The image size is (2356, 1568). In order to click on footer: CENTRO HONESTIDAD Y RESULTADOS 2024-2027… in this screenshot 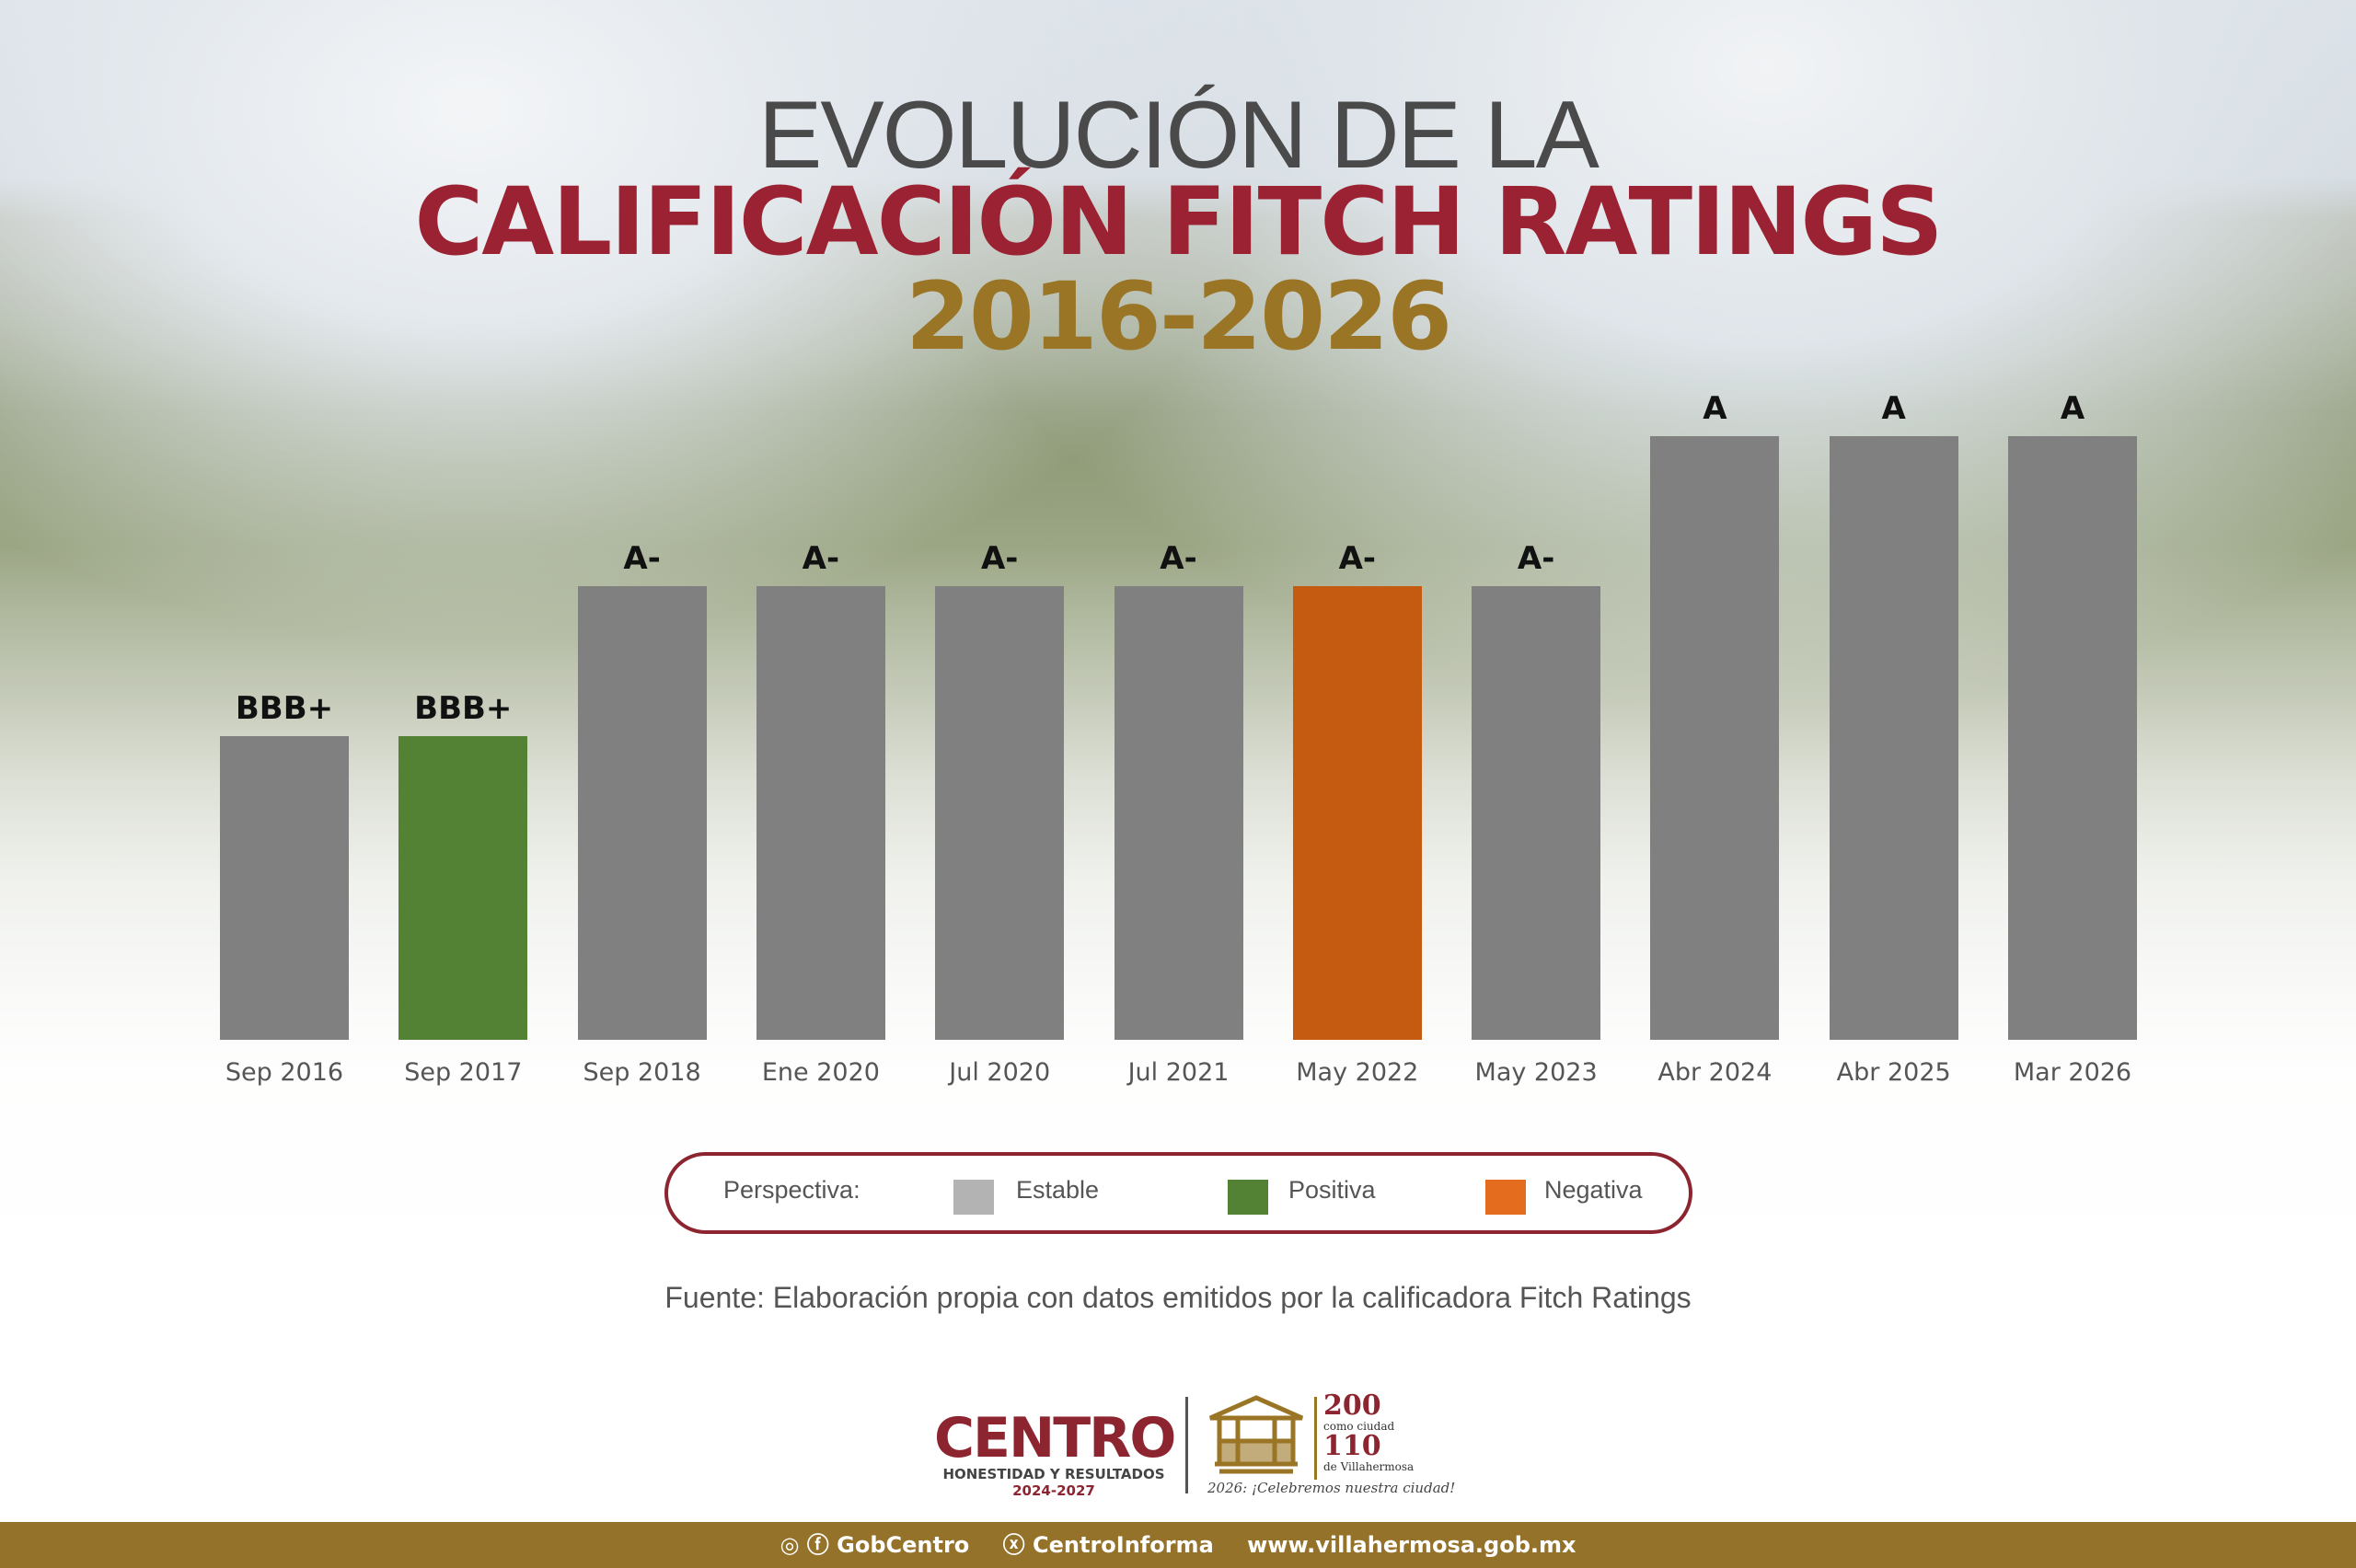, I will do `click(1178, 1443)`.